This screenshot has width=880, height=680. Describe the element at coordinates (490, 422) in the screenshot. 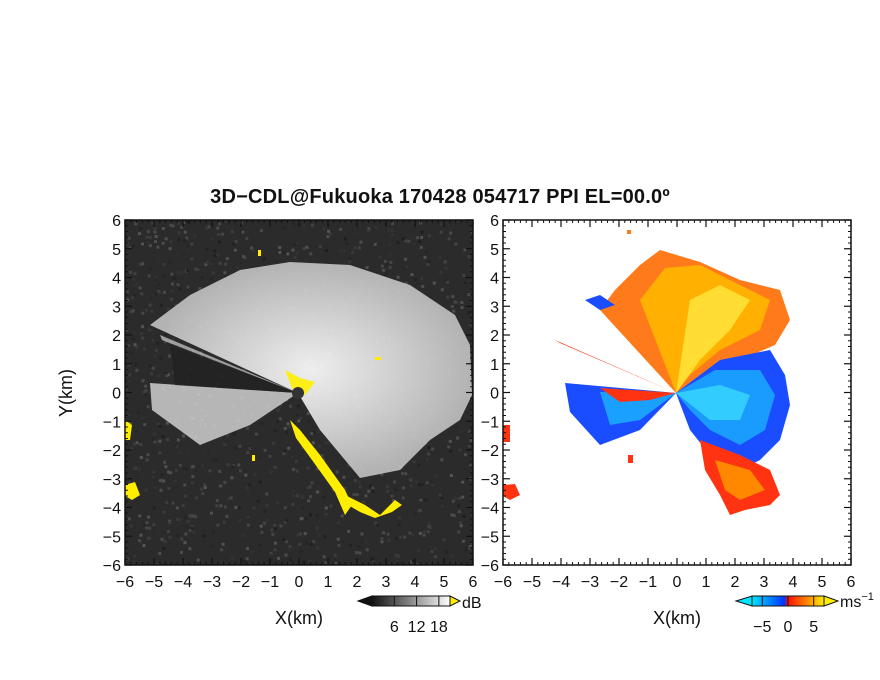

I see `velocity-y-tick-label: −1` at that location.